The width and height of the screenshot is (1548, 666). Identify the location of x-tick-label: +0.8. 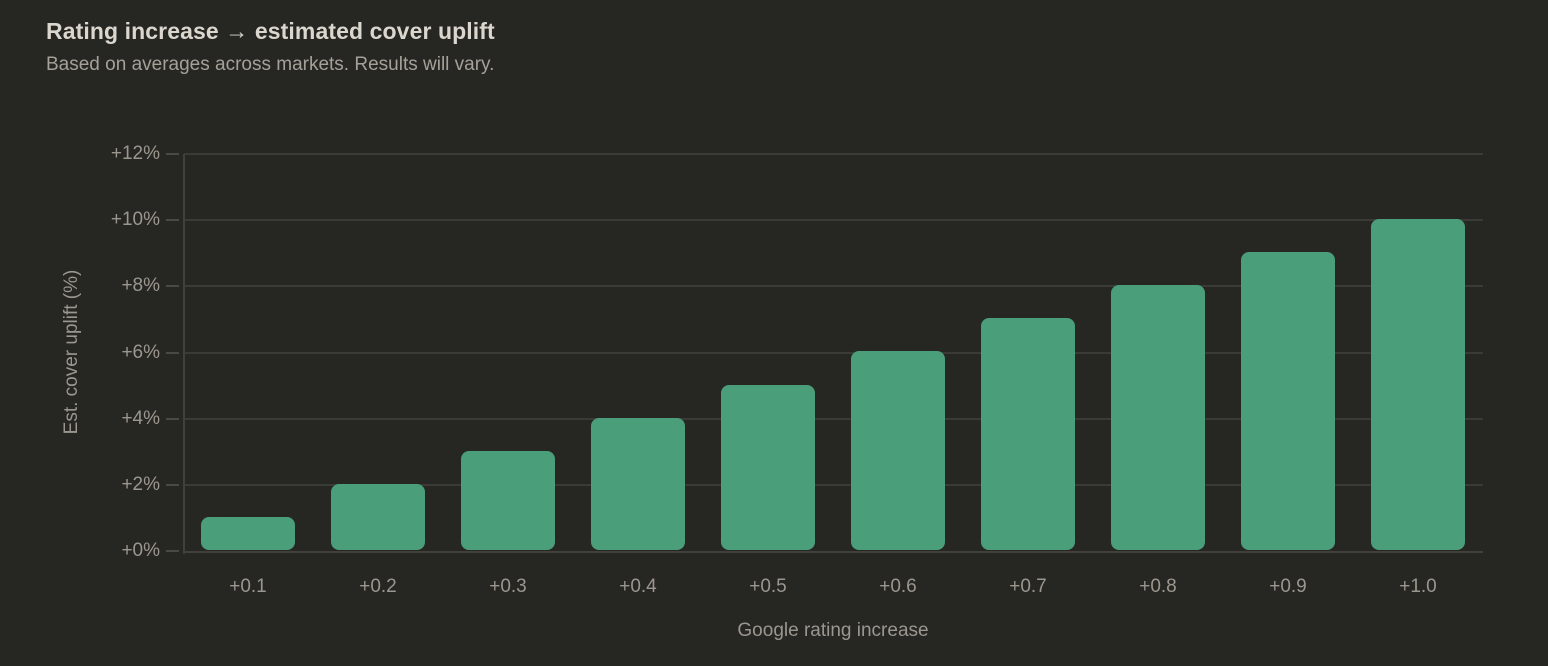
(1158, 586).